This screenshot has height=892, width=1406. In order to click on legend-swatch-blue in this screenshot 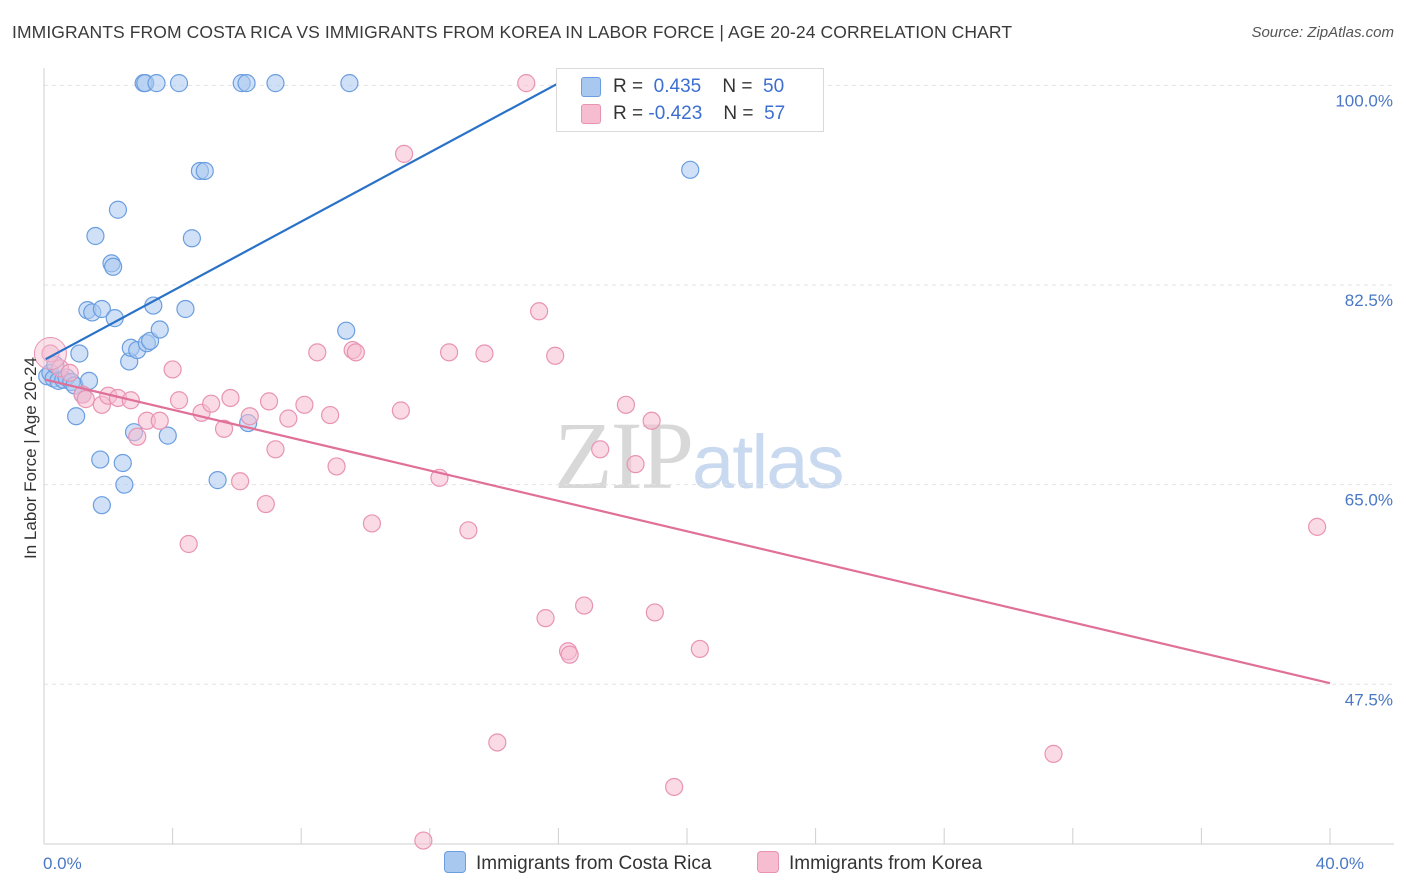, I will do `click(591, 87)`.